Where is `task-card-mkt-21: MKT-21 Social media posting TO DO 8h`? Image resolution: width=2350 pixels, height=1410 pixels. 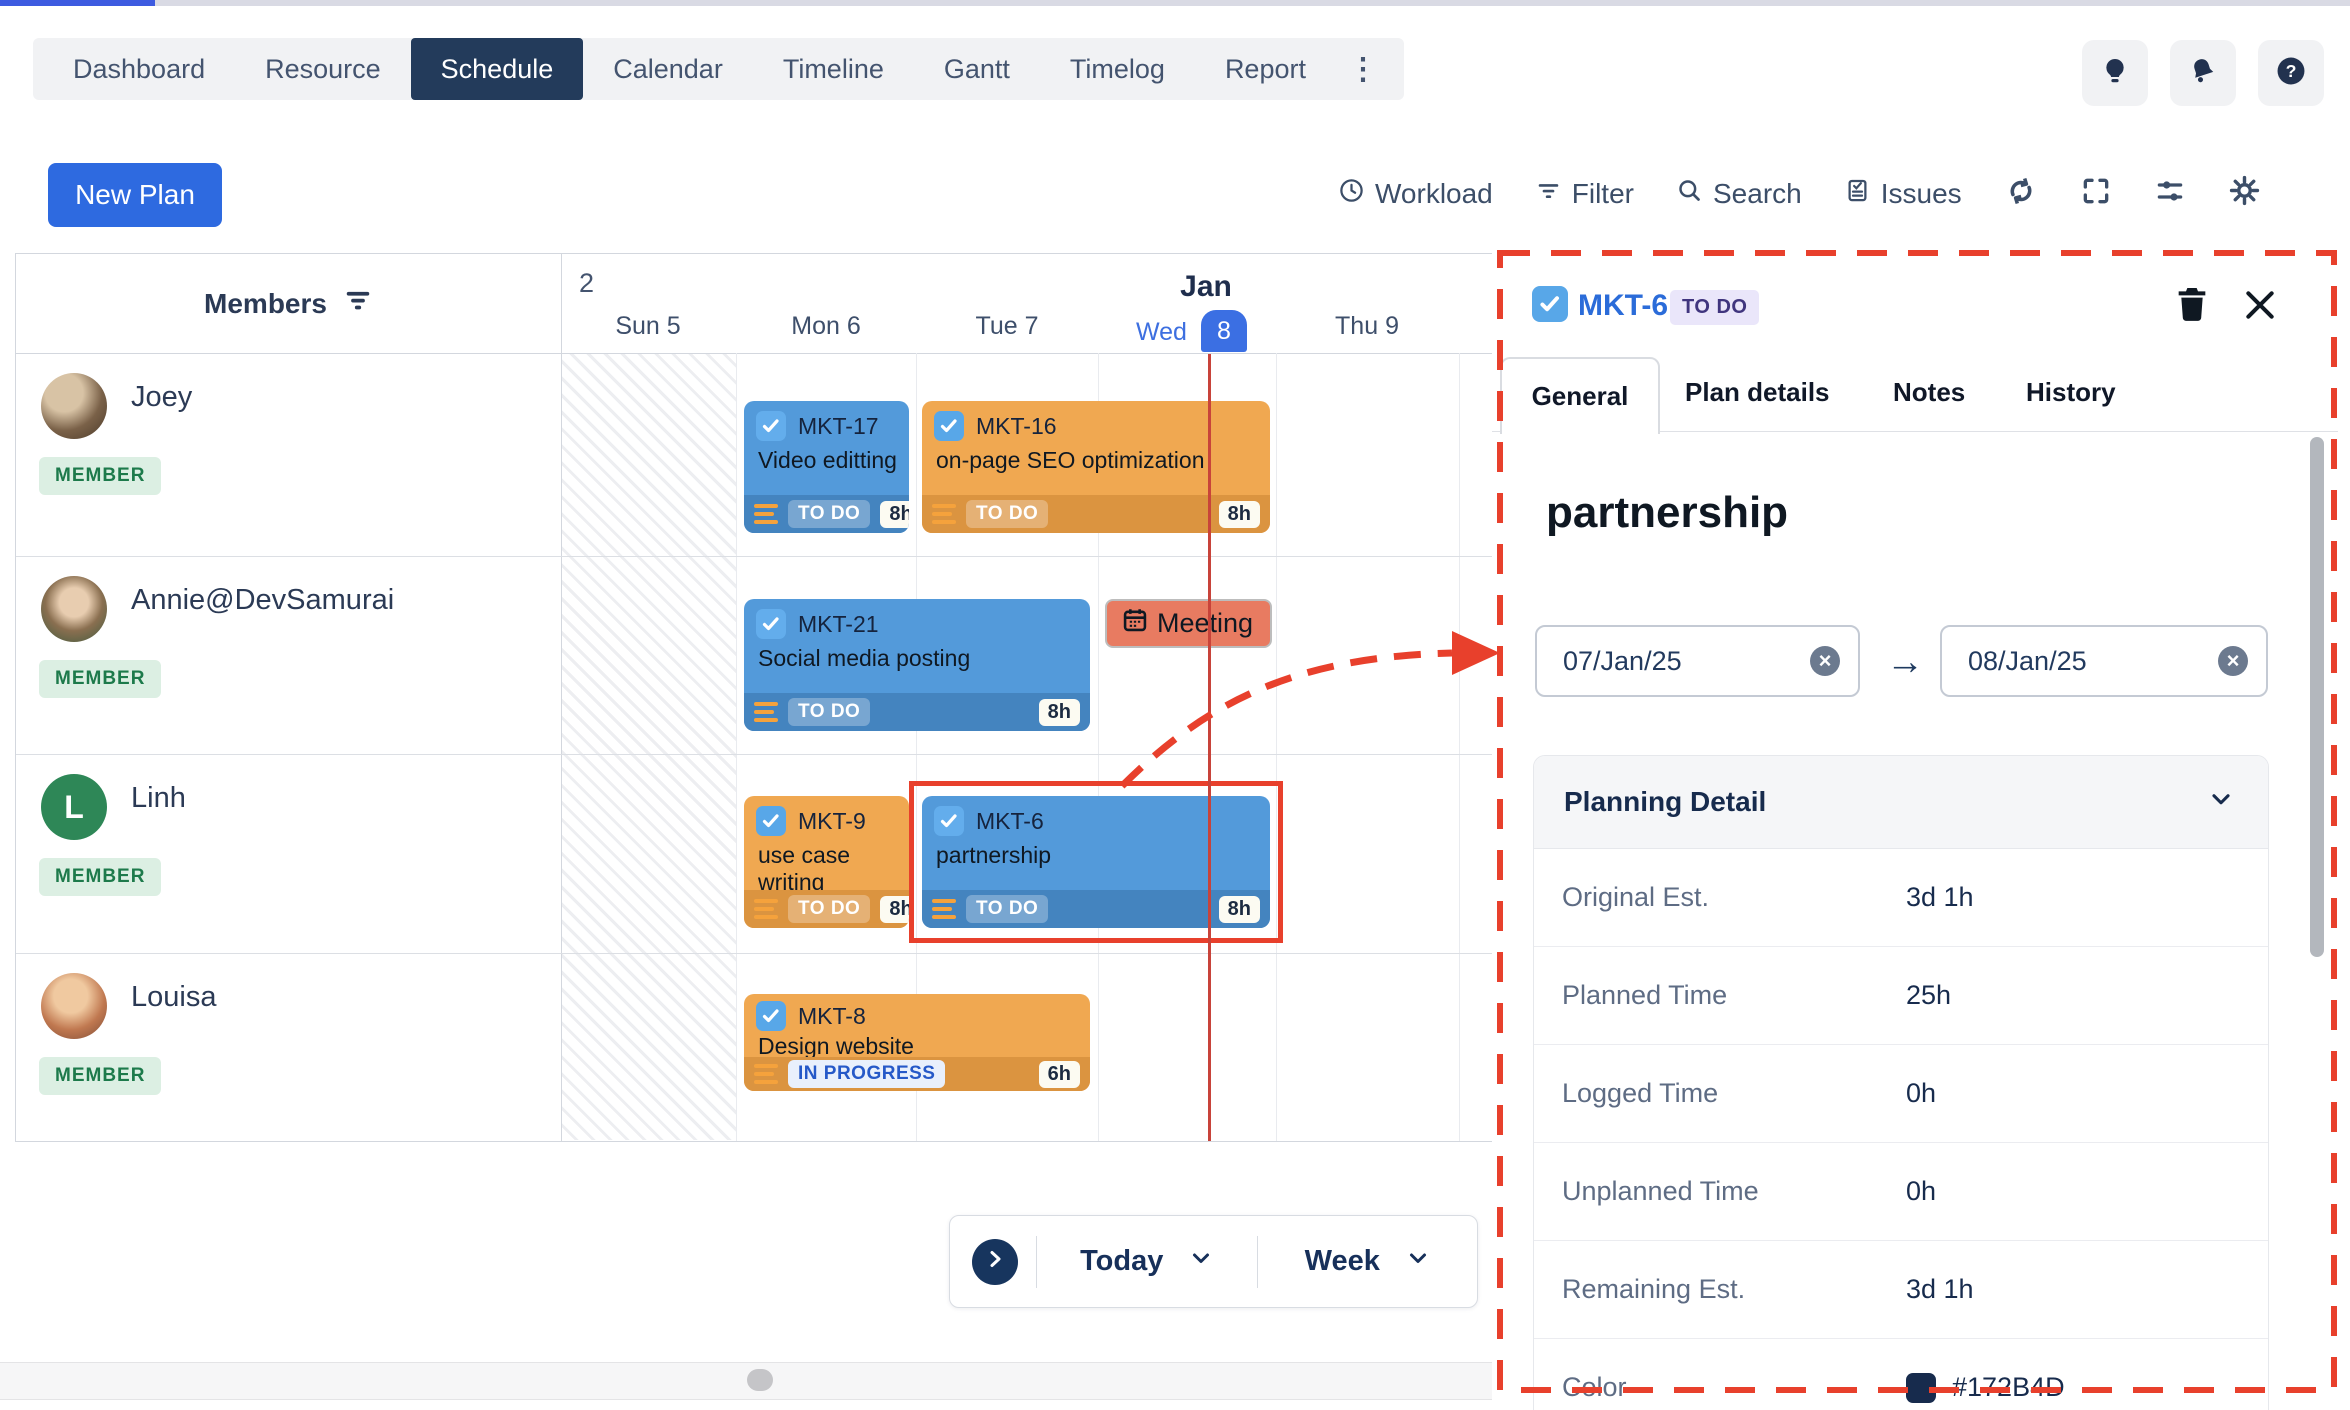
task-card-mkt-21: MKT-21 Social media posting TO DO 8h is located at coordinates (917, 665).